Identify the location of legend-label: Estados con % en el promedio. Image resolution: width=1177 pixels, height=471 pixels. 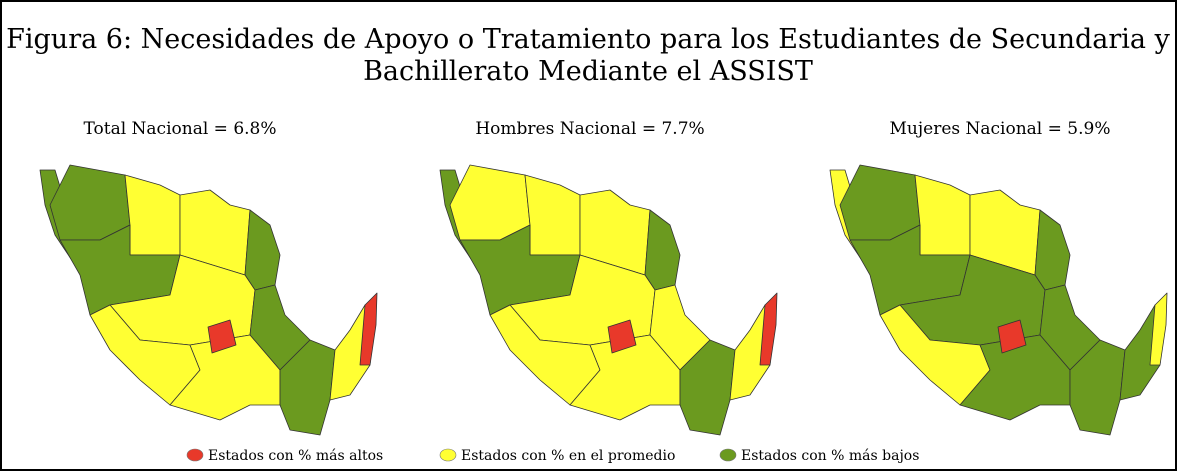
(568, 456).